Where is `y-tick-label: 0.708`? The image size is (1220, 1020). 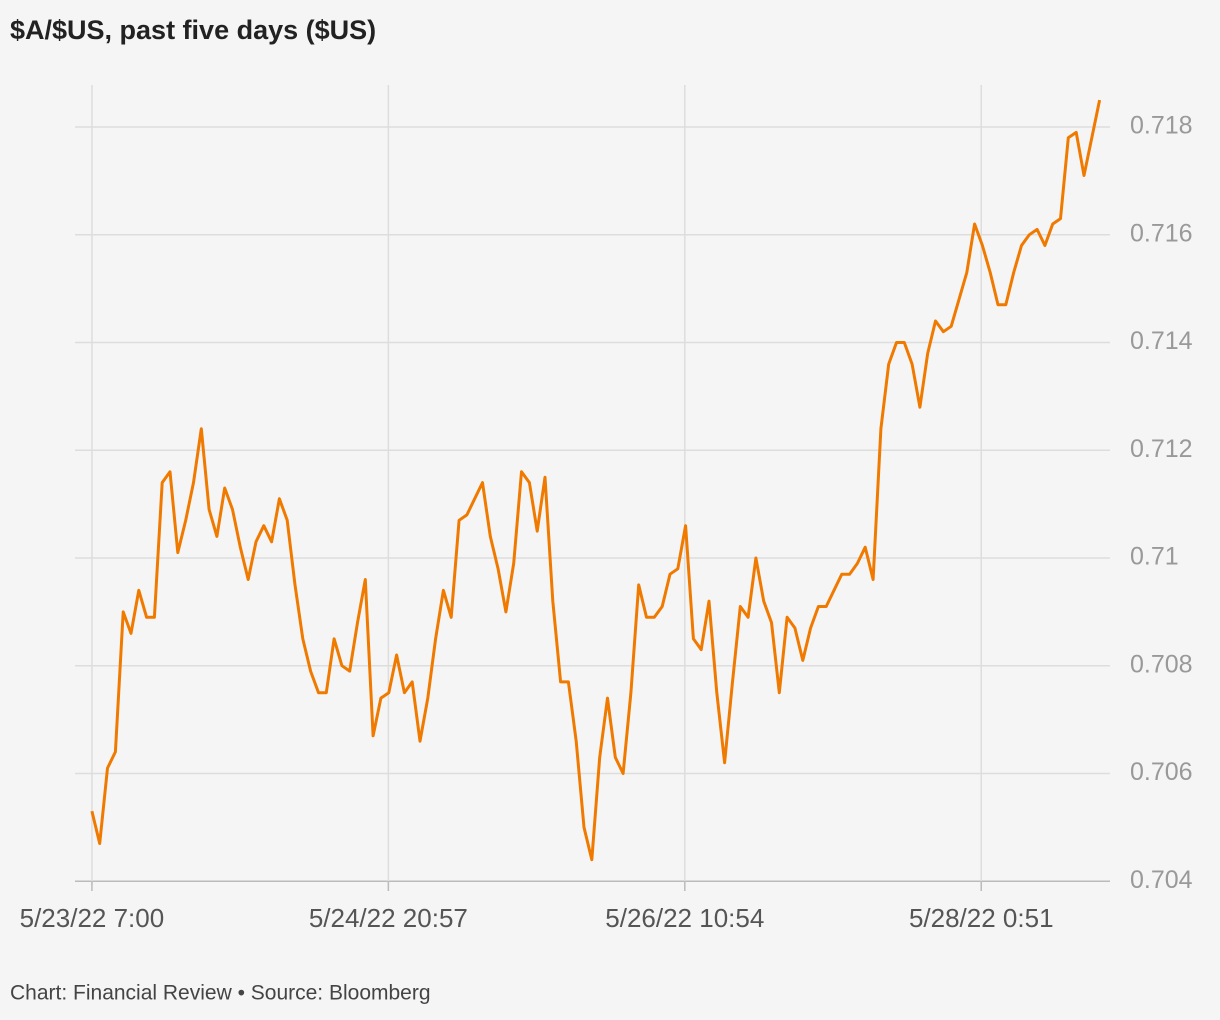
y-tick-label: 0.708 is located at coordinates (1161, 664).